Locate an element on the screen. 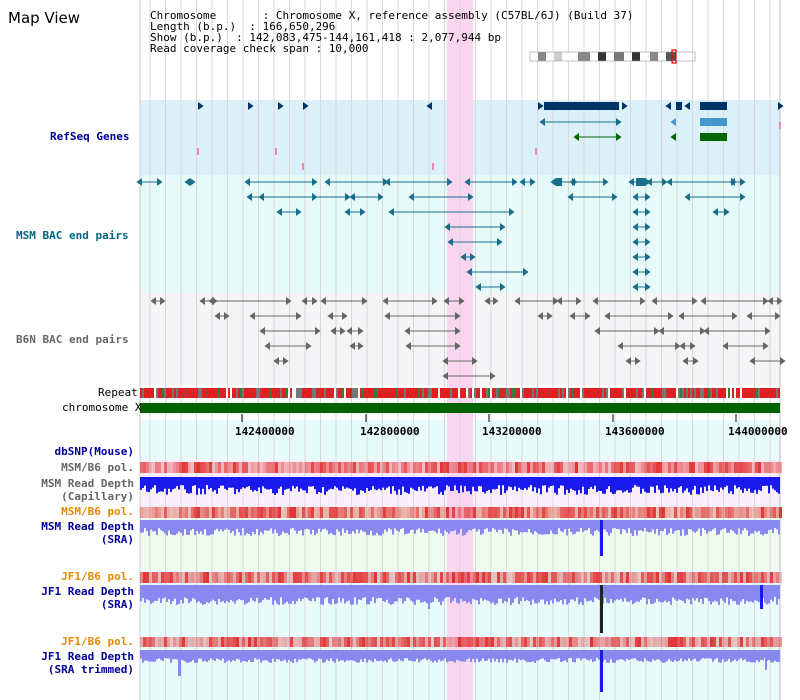  track-label-jf1-pol-1: JF1/B6 pol. is located at coordinates (97, 576).